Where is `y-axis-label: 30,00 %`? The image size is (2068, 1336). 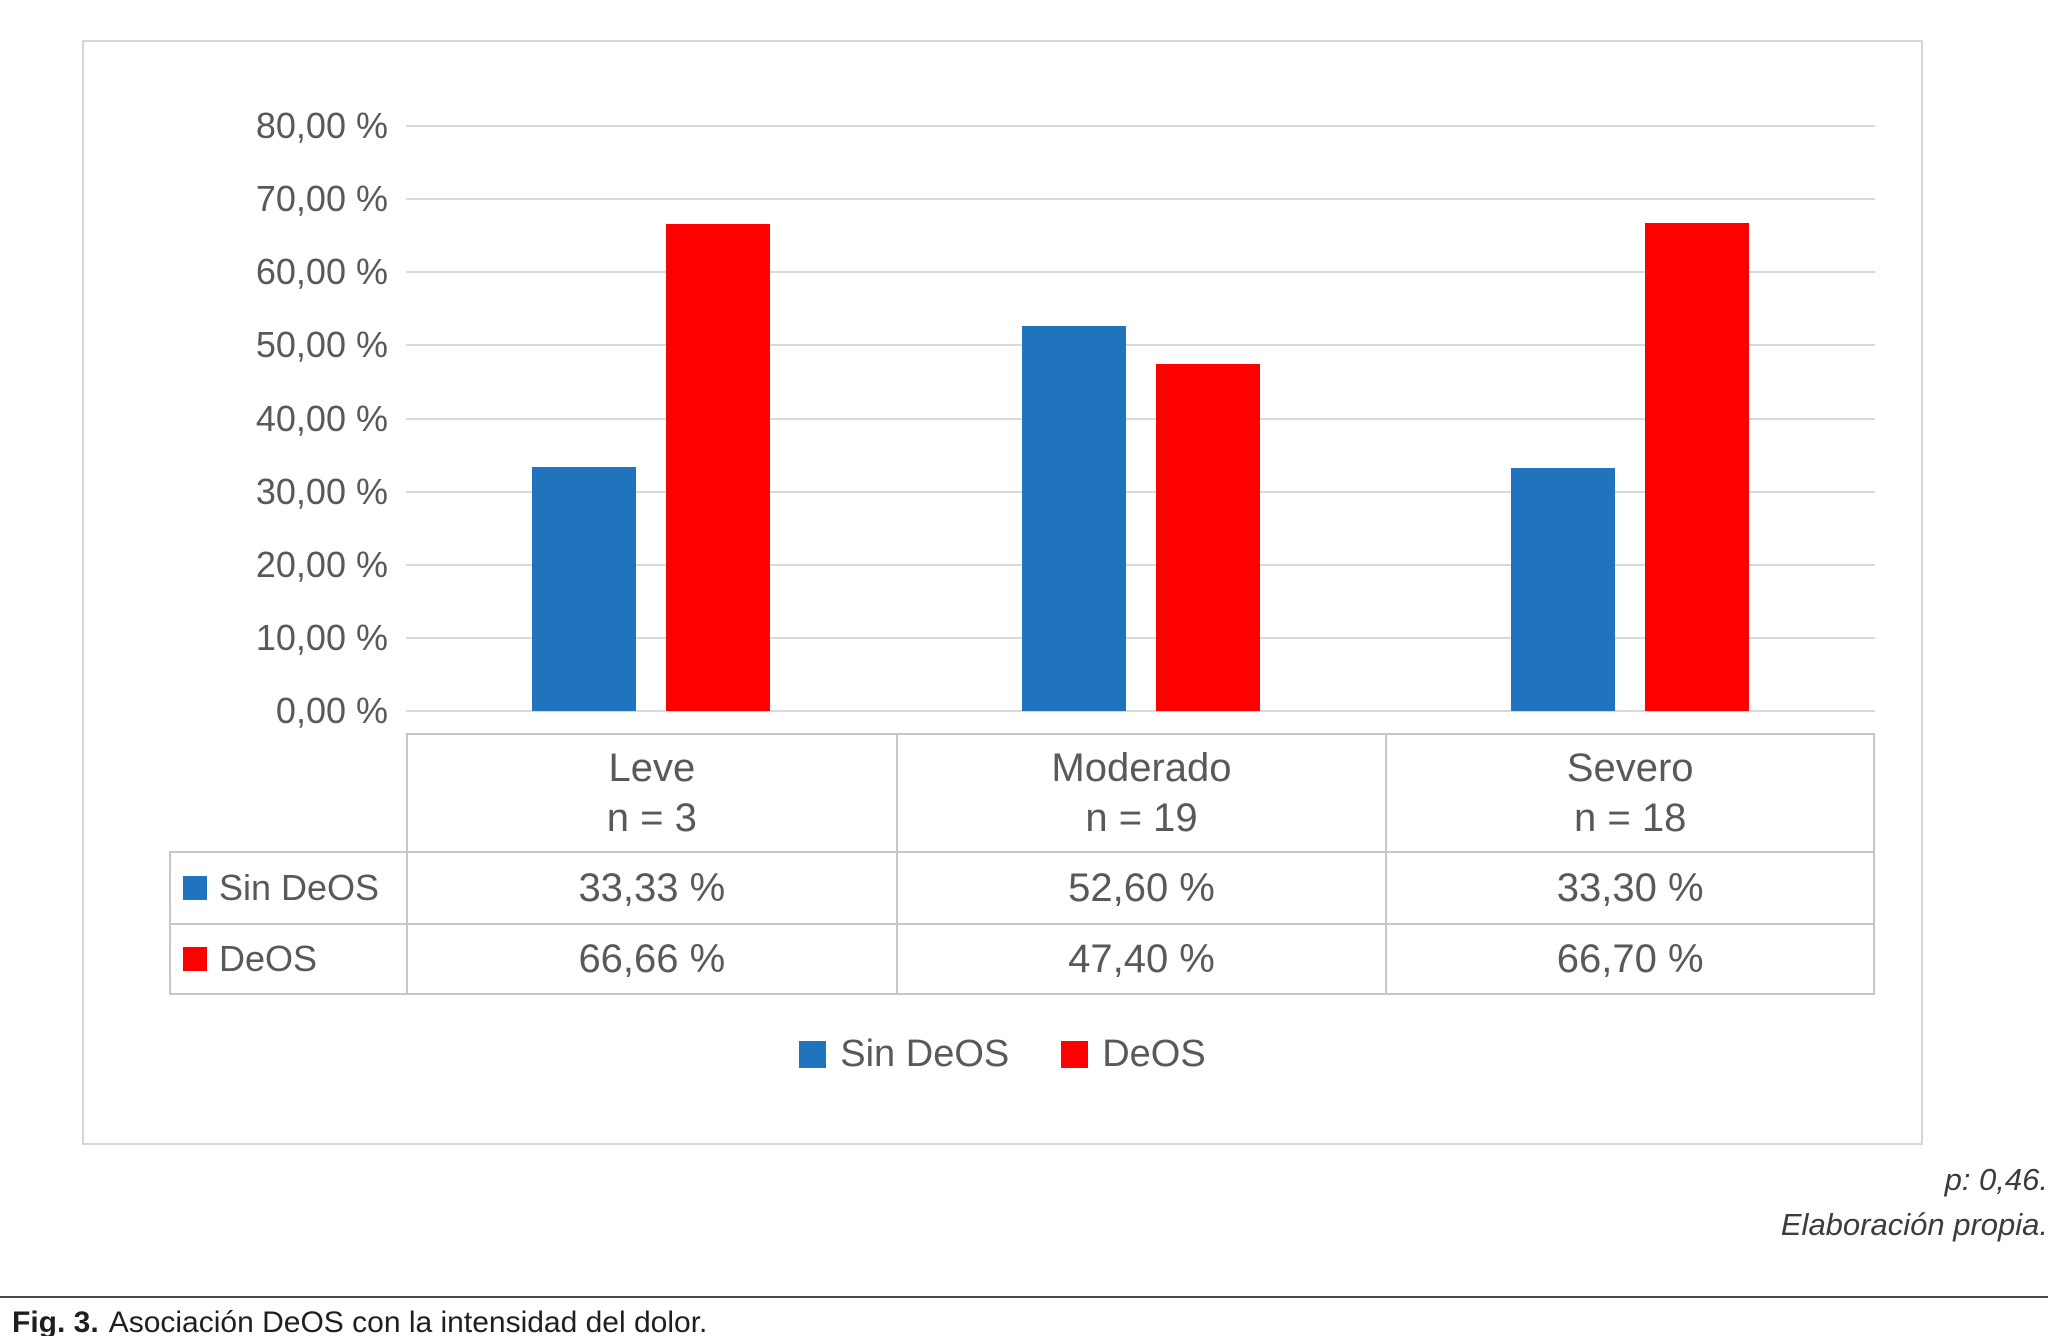 y-axis-label: 30,00 % is located at coordinates (321, 491).